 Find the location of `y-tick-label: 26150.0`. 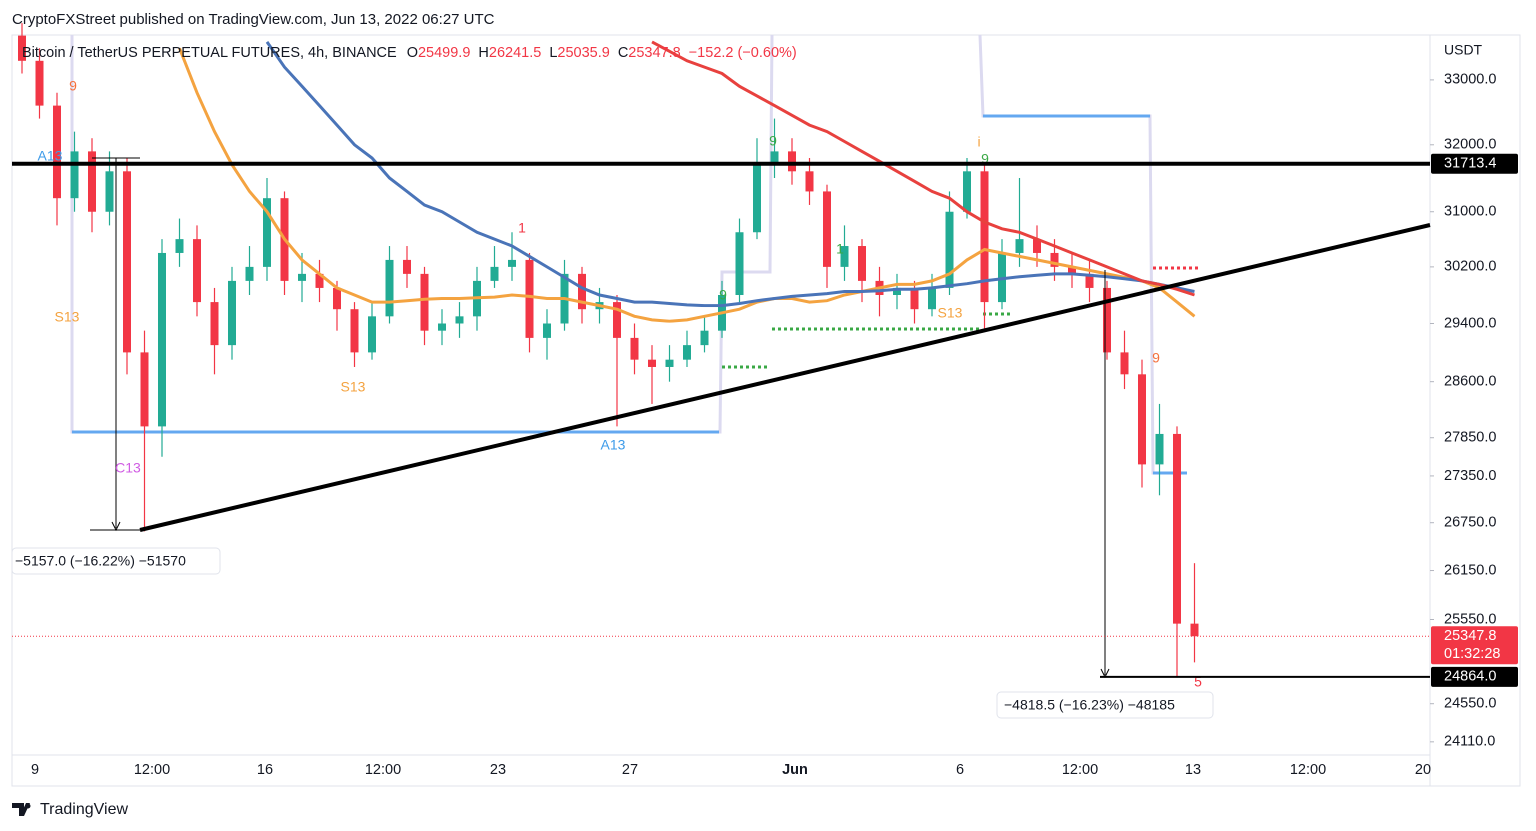

y-tick-label: 26150.0 is located at coordinates (1470, 570).